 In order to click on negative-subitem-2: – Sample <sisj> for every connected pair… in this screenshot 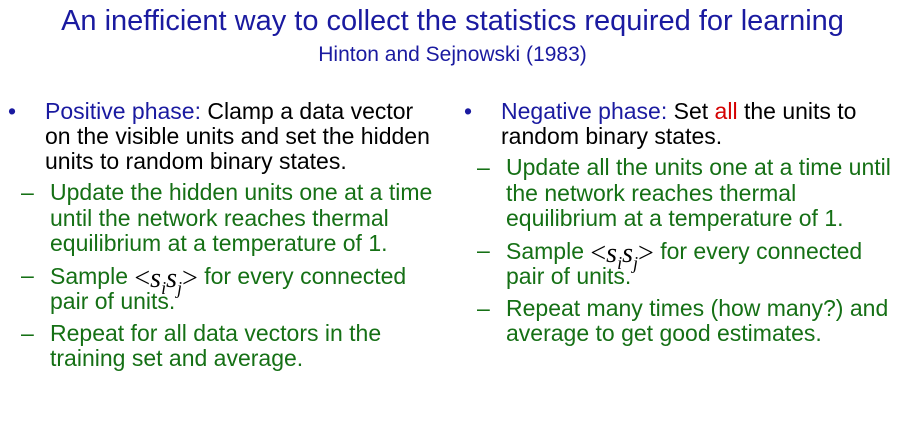, I will do `click(679, 263)`.